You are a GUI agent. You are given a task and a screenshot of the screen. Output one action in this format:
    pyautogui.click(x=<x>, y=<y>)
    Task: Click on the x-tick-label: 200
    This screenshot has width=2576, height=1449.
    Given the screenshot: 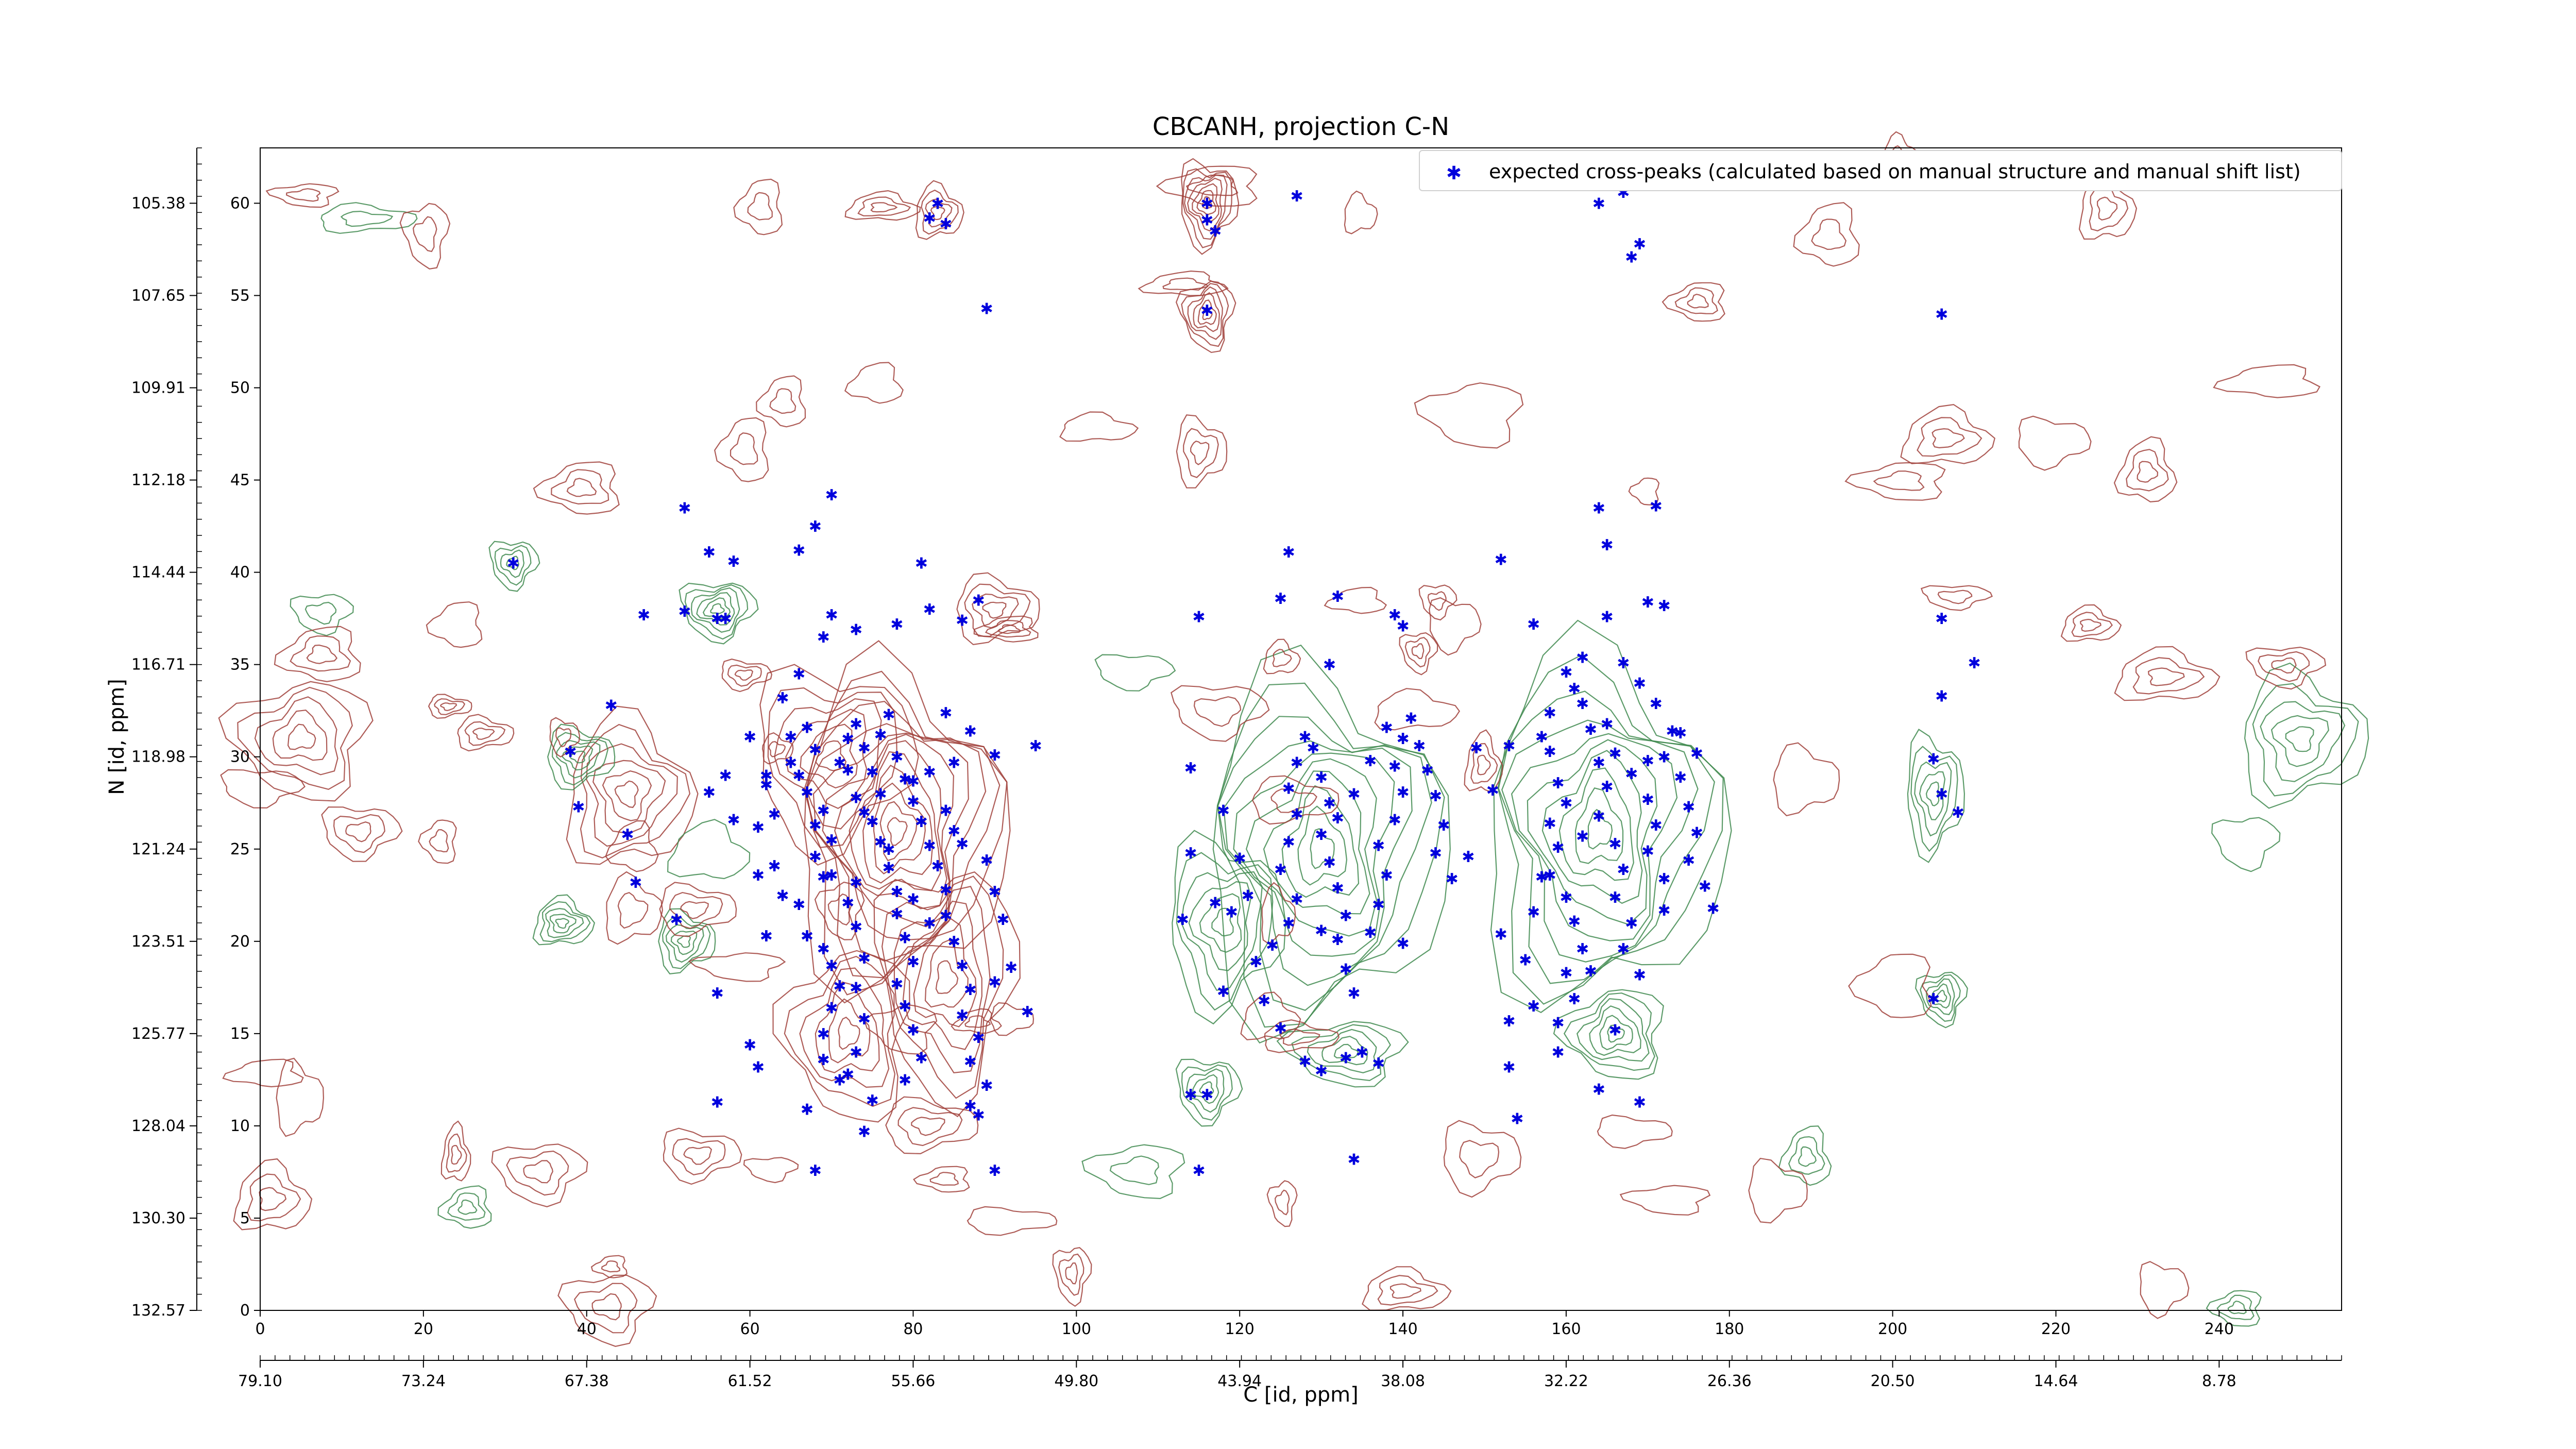 What is the action you would take?
    pyautogui.click(x=1892, y=1329)
    